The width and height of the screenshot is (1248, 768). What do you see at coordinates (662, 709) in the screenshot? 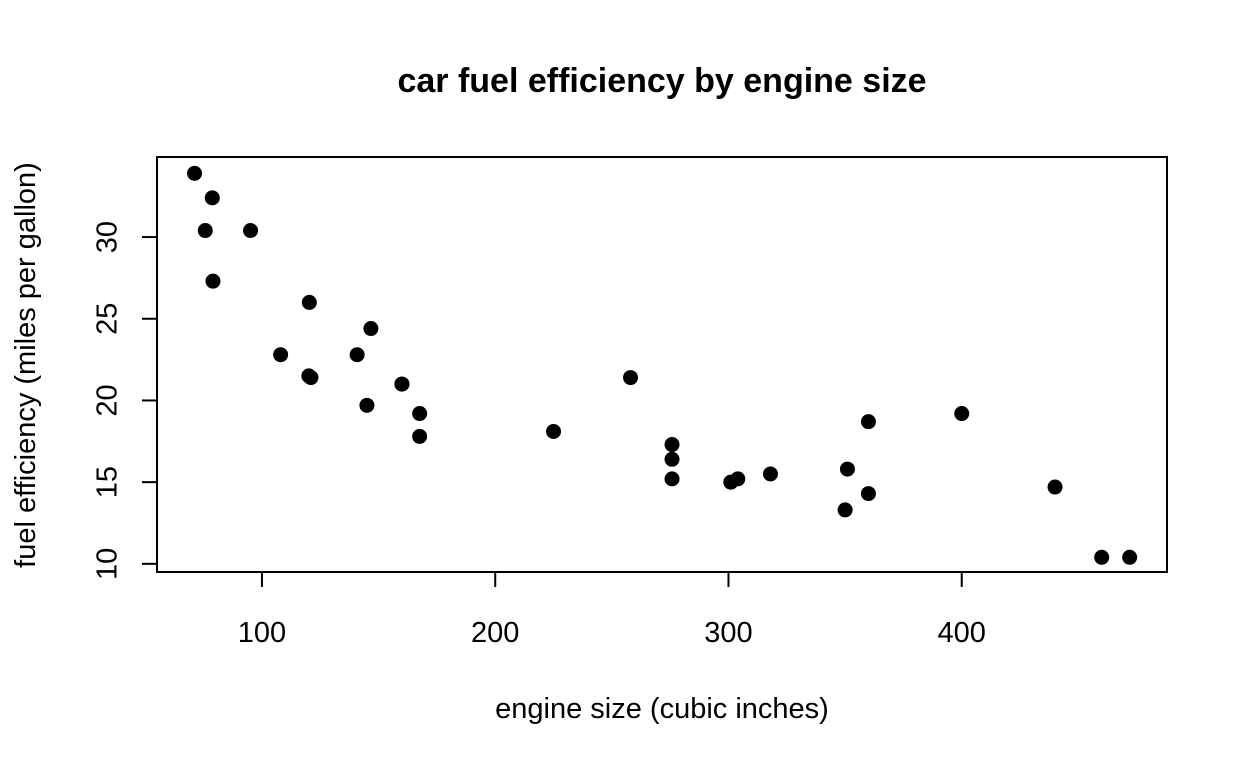
I see `x-axis-label: engine size (cubic inches)` at bounding box center [662, 709].